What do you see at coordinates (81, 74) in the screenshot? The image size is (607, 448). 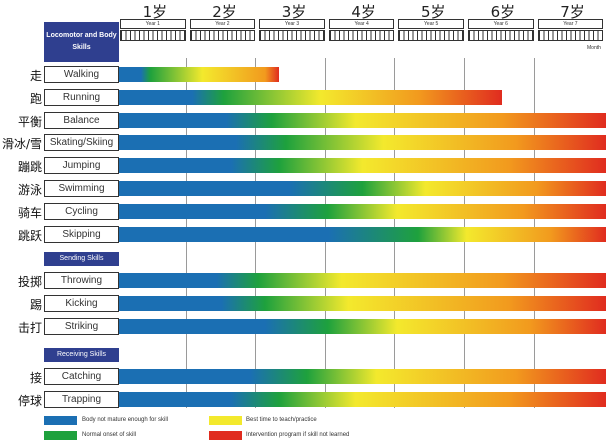 I see `skill-english-label: Walking` at bounding box center [81, 74].